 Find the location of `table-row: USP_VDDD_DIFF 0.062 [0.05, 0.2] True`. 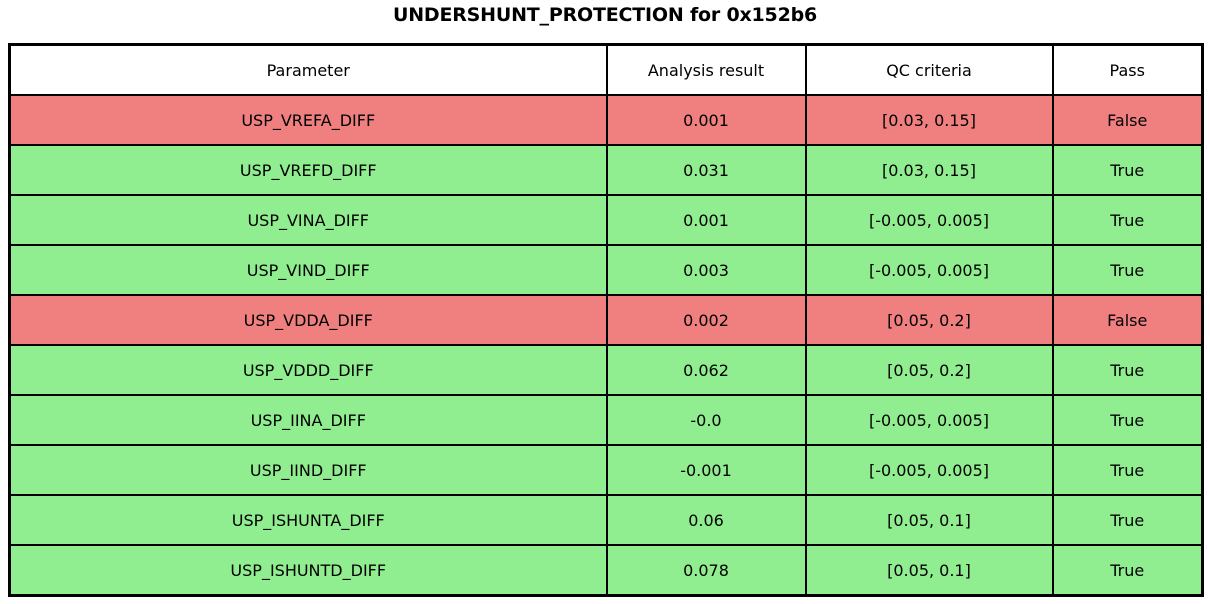

table-row: USP_VDDD_DIFF 0.062 [0.05, 0.2] True is located at coordinates (606, 370).